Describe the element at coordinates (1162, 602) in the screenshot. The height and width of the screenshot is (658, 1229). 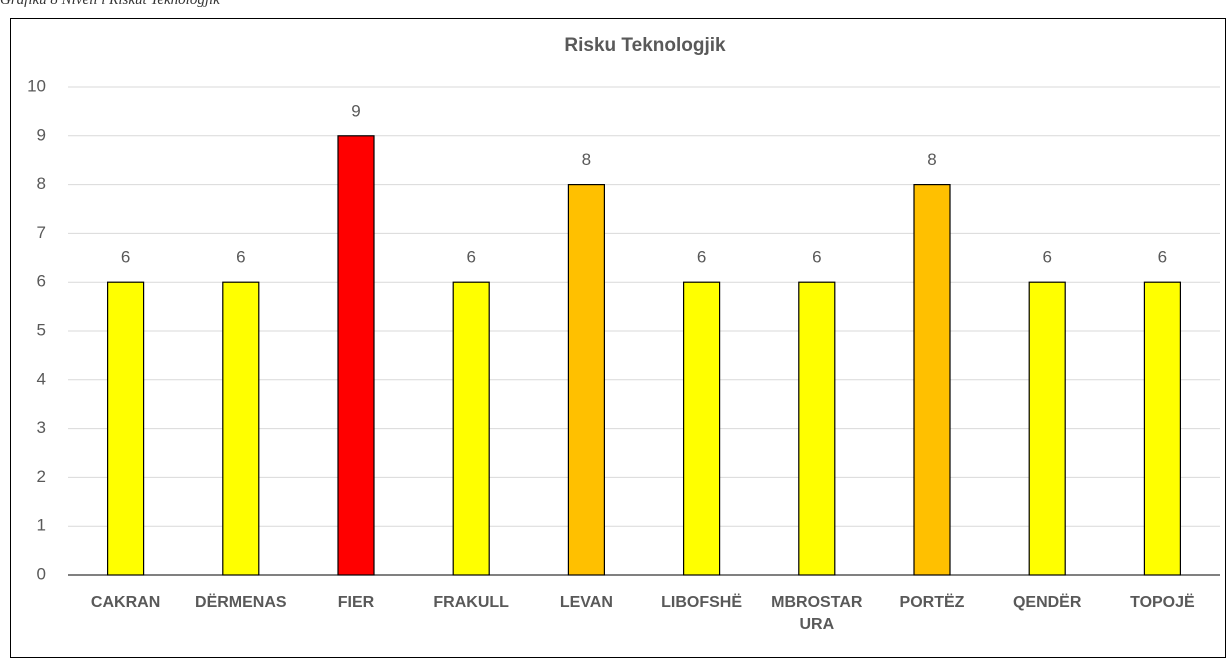
I see `x-tick-label: TOPOJË` at that location.